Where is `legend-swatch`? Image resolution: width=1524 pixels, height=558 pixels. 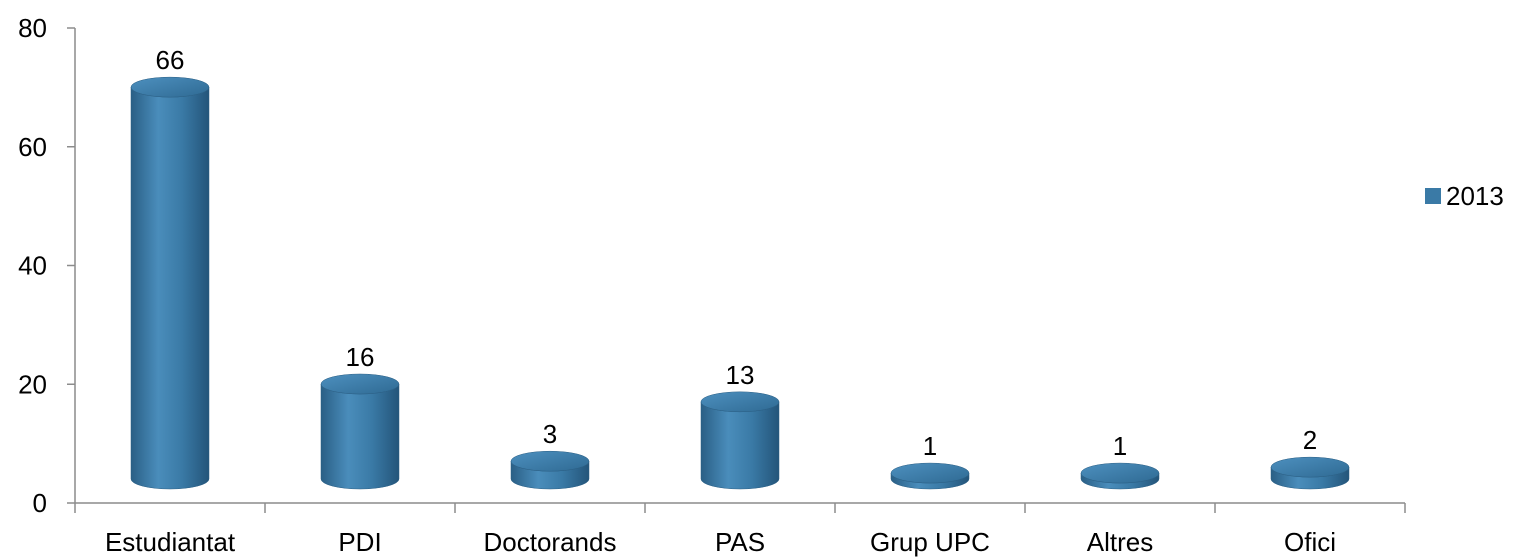
legend-swatch is located at coordinates (1433, 196).